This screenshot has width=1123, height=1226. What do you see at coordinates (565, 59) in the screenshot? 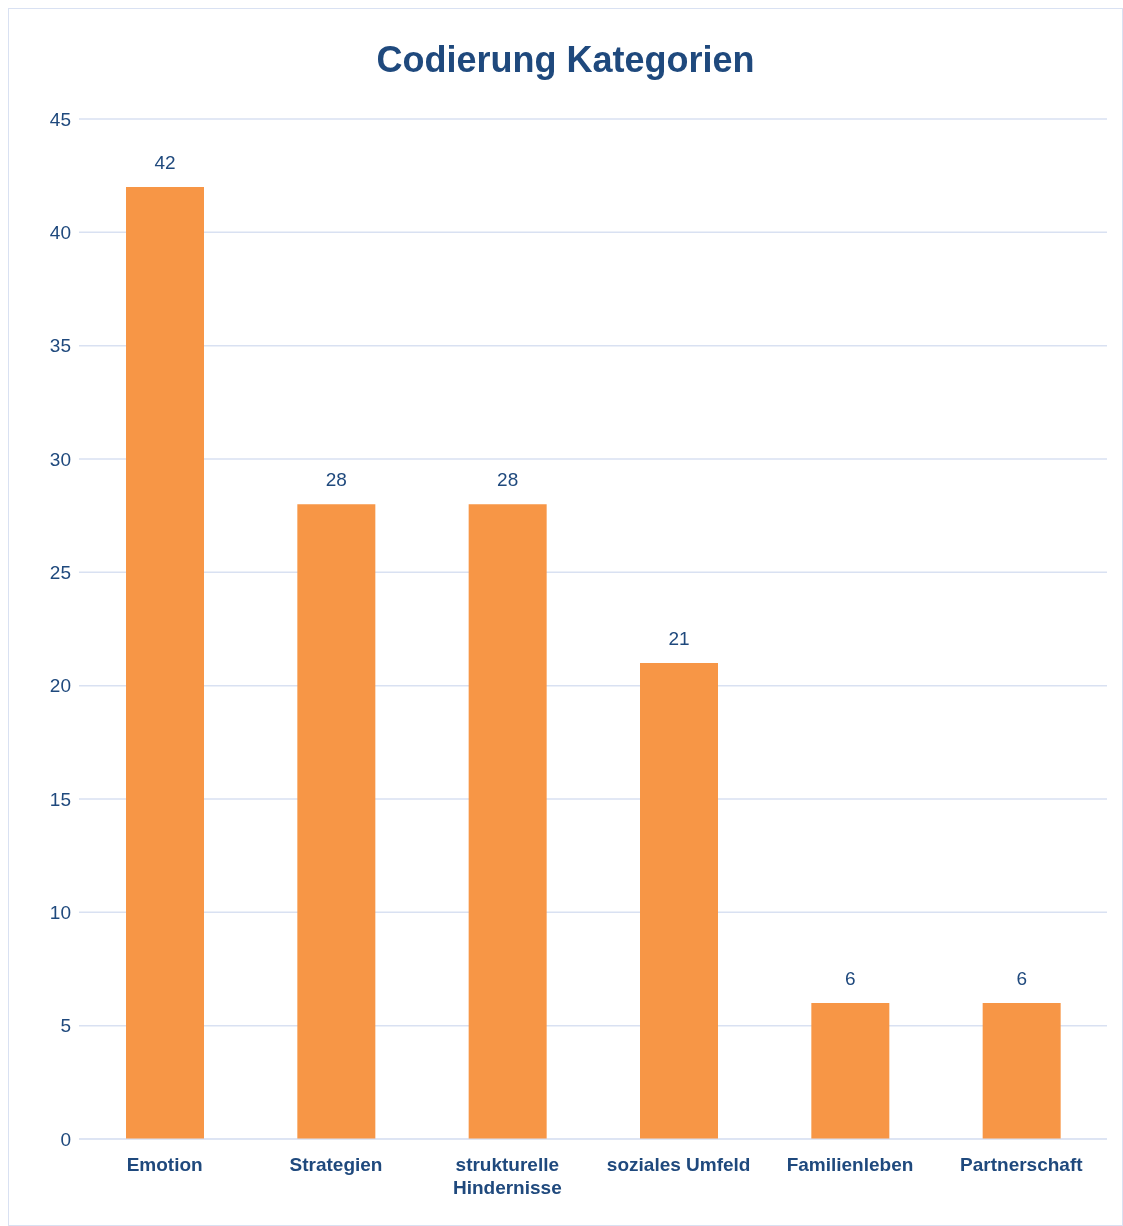
I see `chart-title: Codierung Kategorien` at bounding box center [565, 59].